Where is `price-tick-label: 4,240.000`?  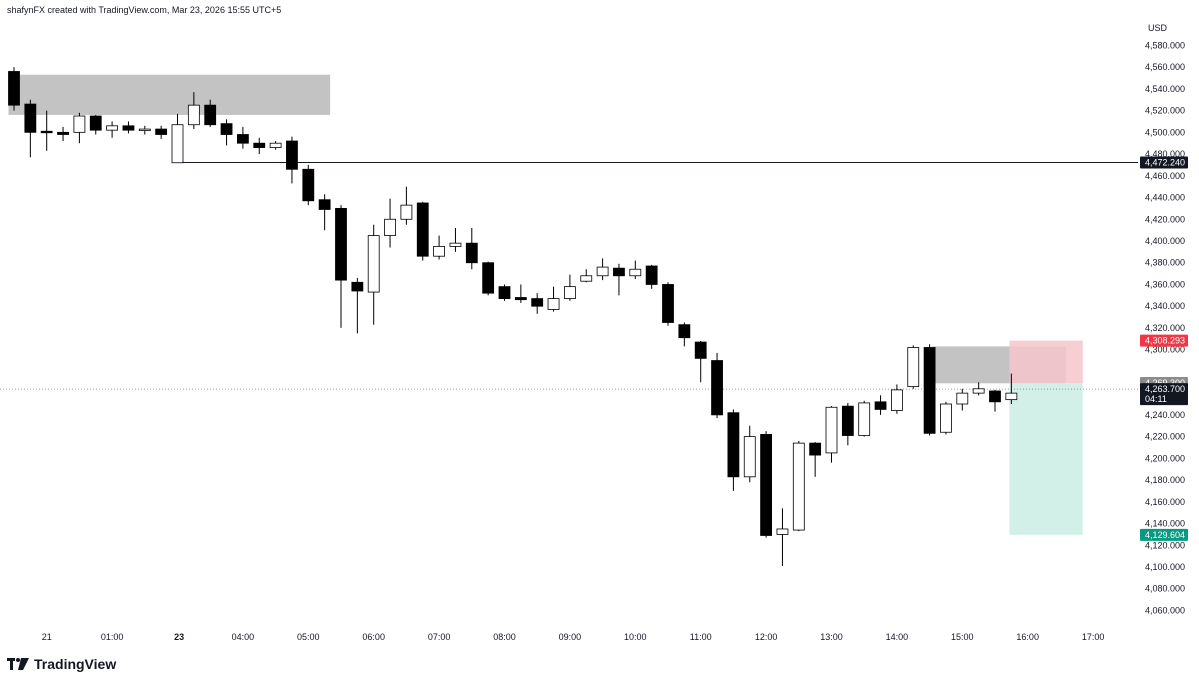
price-tick-label: 4,240.000 is located at coordinates (1165, 415).